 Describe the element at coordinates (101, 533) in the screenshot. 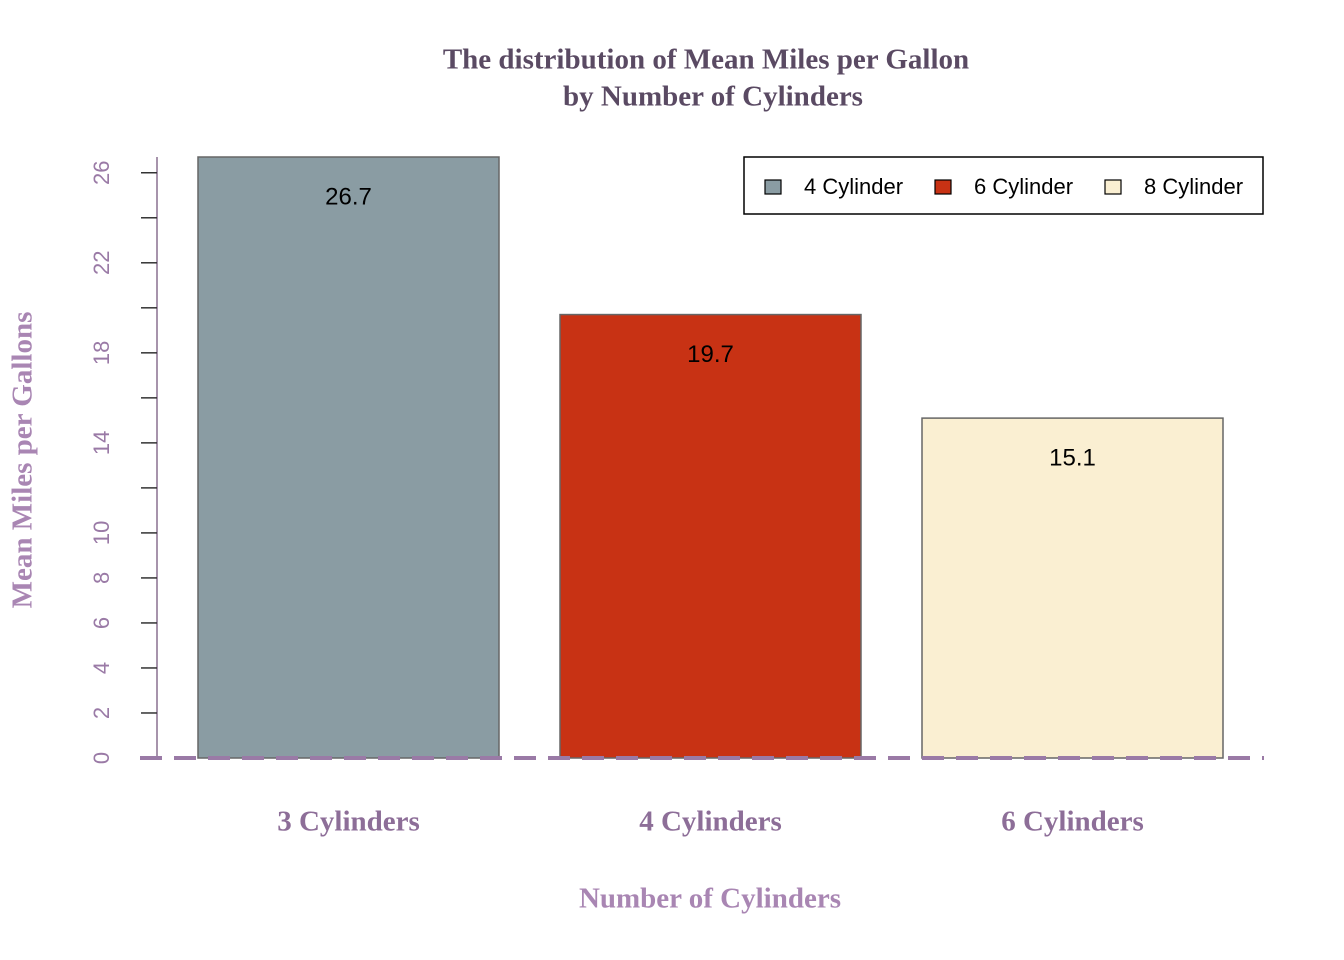

I see `y-tick-label: 10` at that location.